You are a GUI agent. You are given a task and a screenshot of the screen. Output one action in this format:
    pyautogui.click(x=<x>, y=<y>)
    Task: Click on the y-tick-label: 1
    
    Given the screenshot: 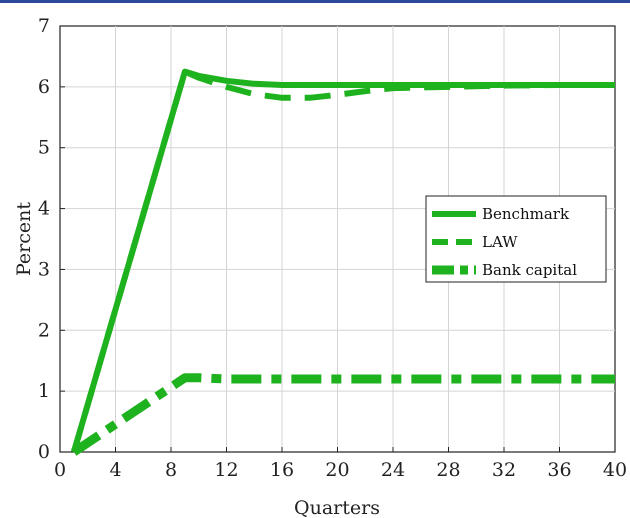 What is the action you would take?
    pyautogui.click(x=44, y=391)
    